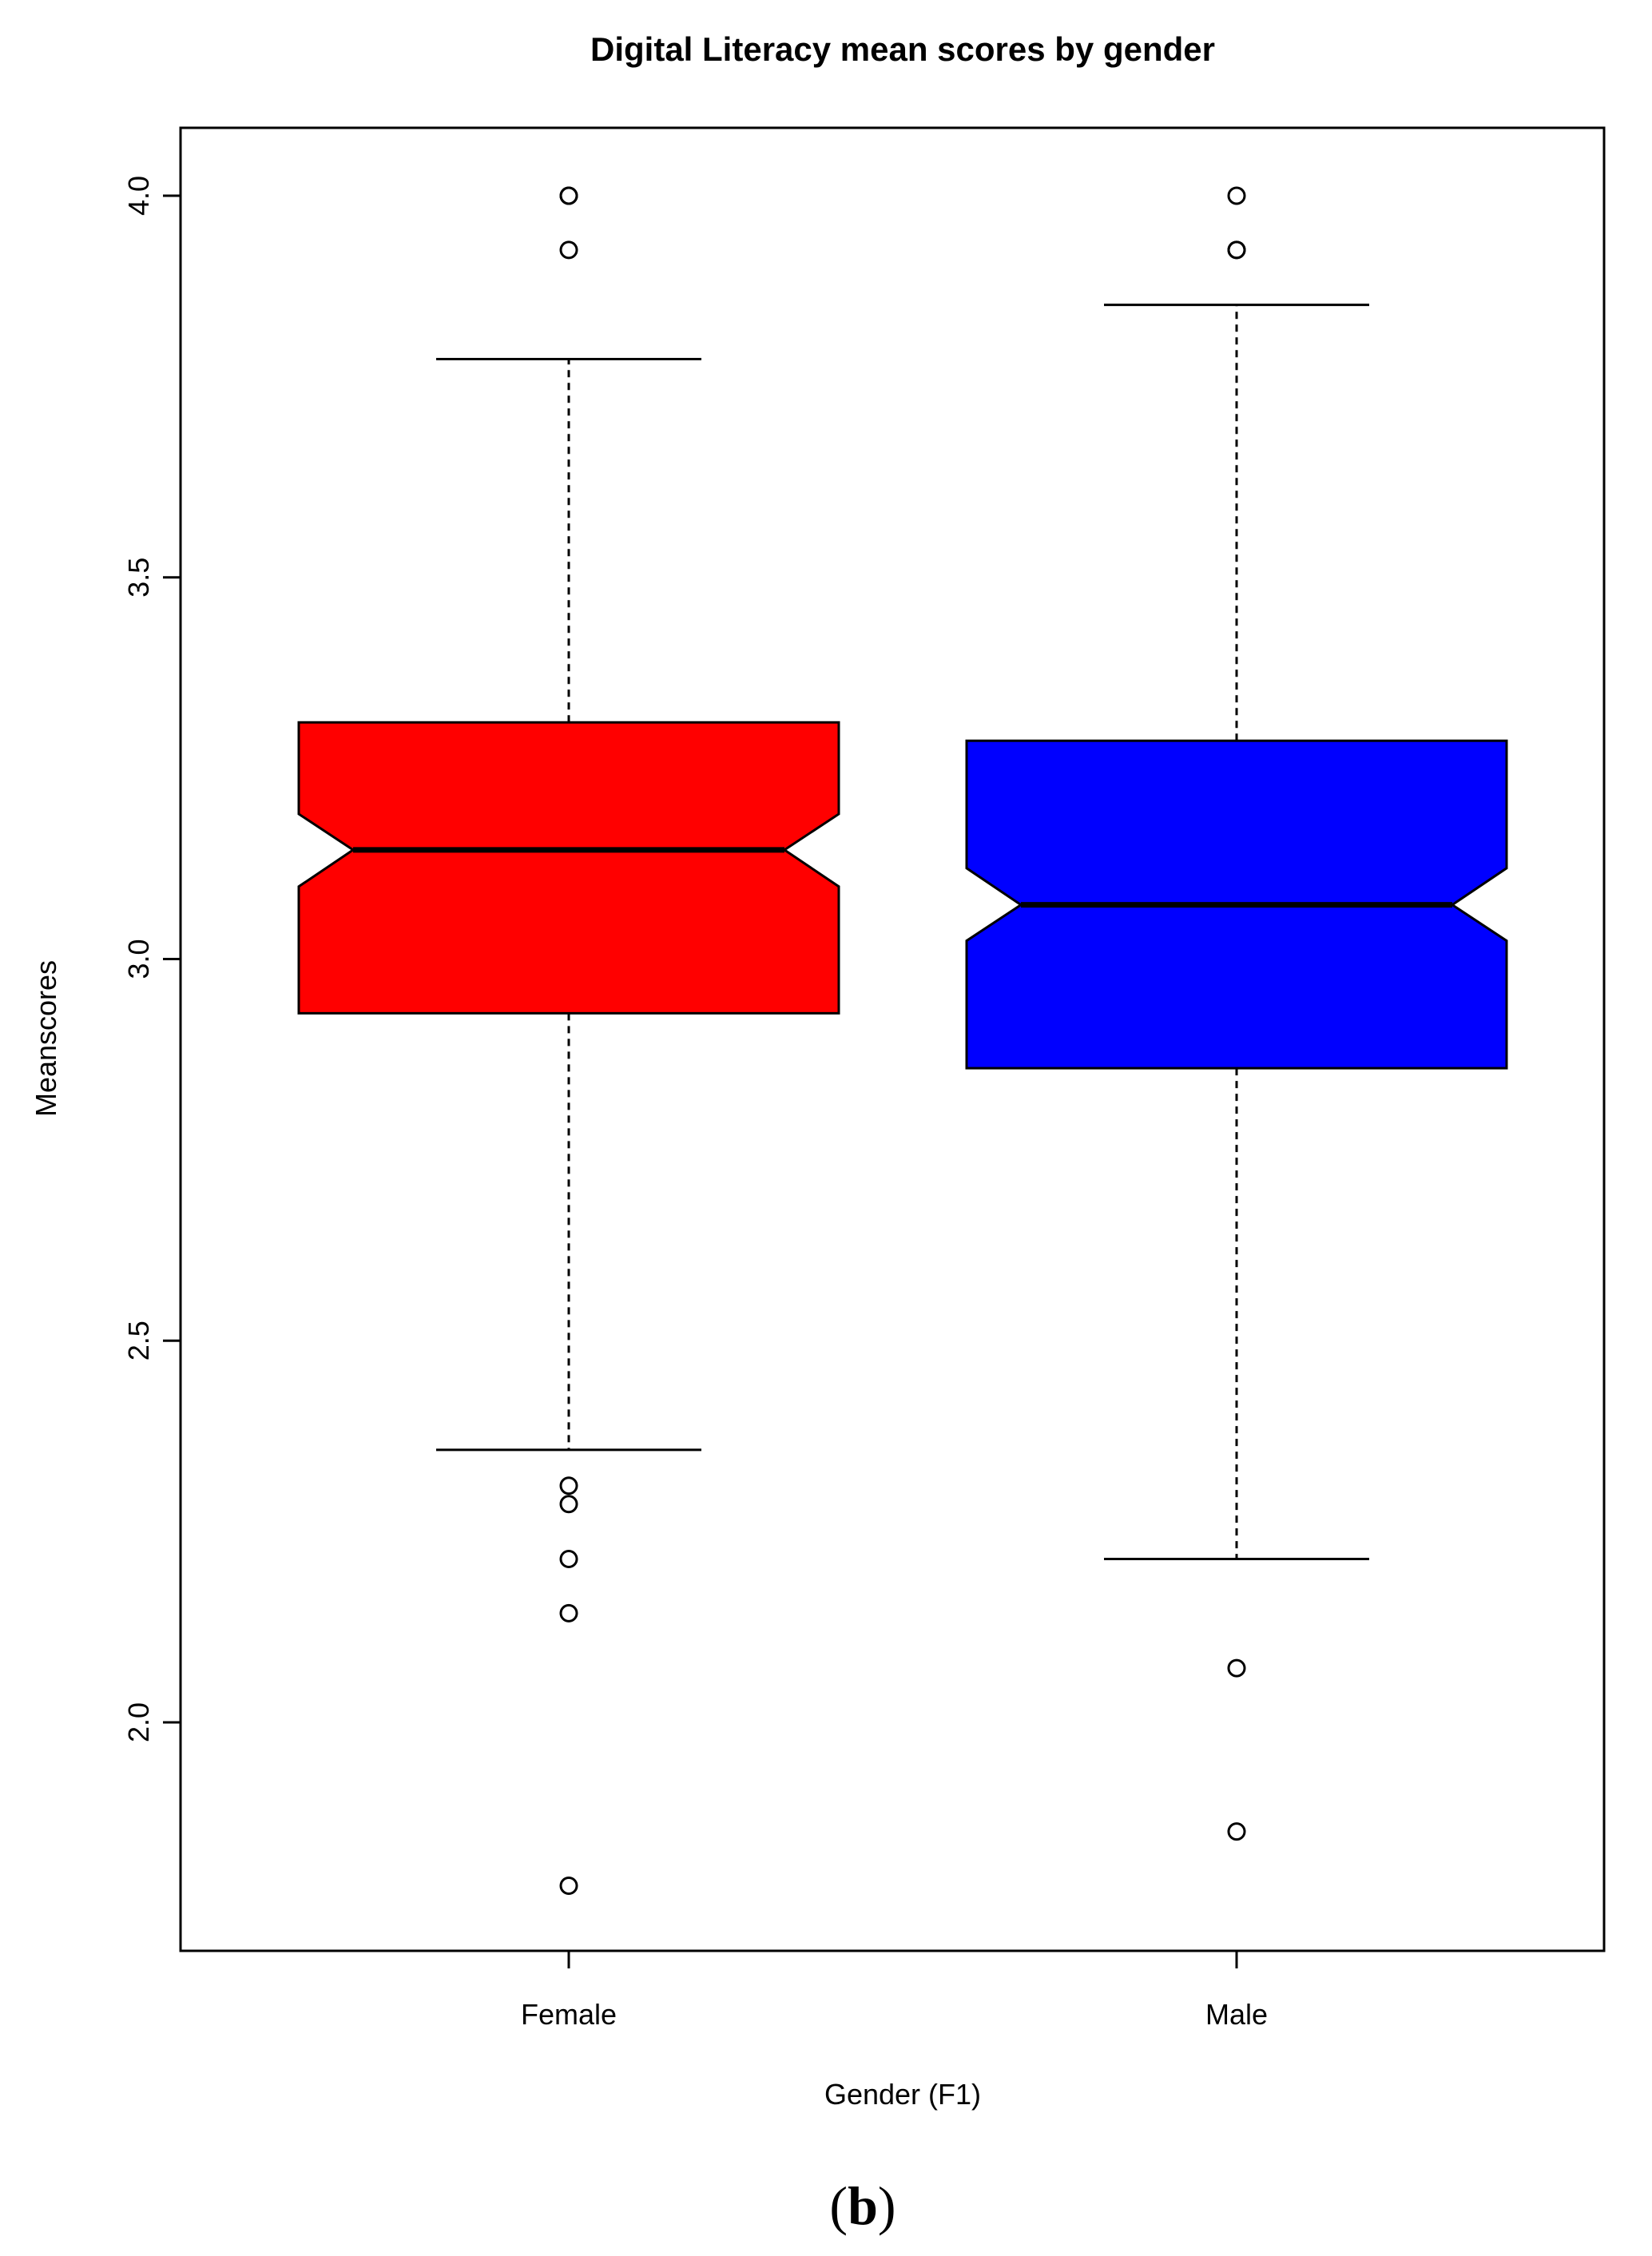  What do you see at coordinates (46, 1038) in the screenshot?
I see `y-axis-title: Meanscores` at bounding box center [46, 1038].